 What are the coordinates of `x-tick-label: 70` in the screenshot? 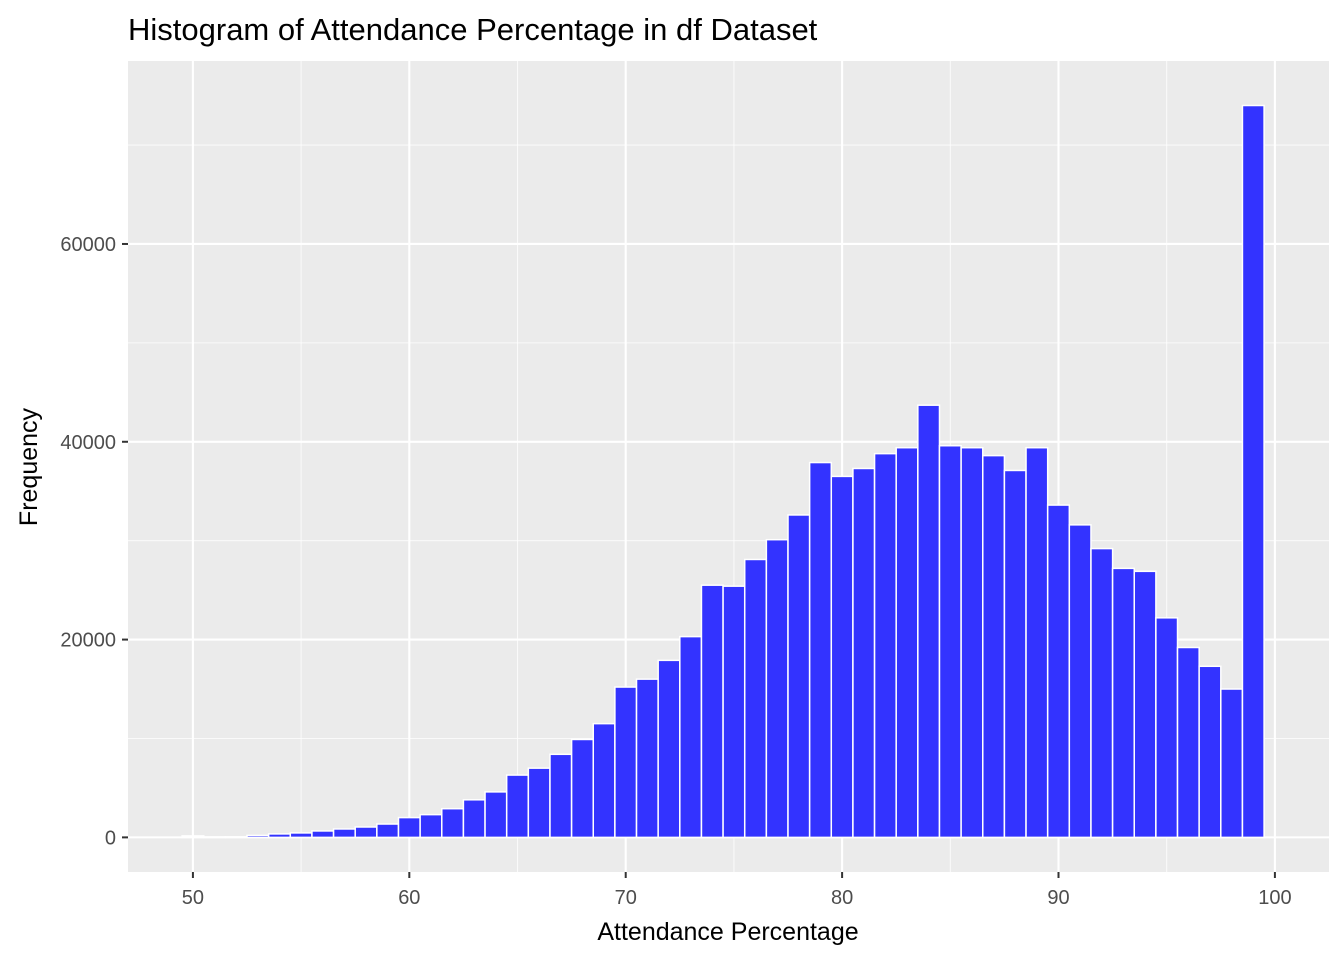 It's located at (626, 898).